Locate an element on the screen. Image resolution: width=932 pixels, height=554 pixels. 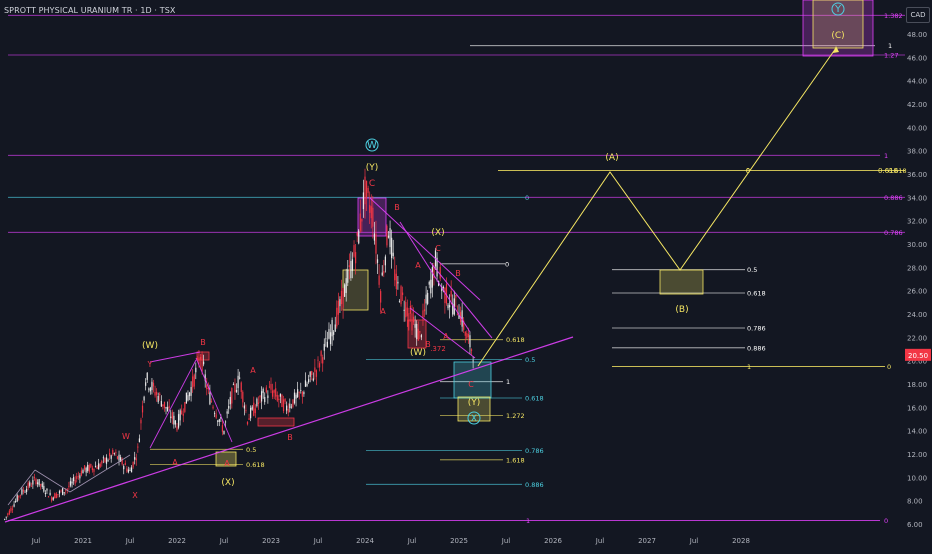
x-tick-label: Jul is located at coordinates (506, 541).